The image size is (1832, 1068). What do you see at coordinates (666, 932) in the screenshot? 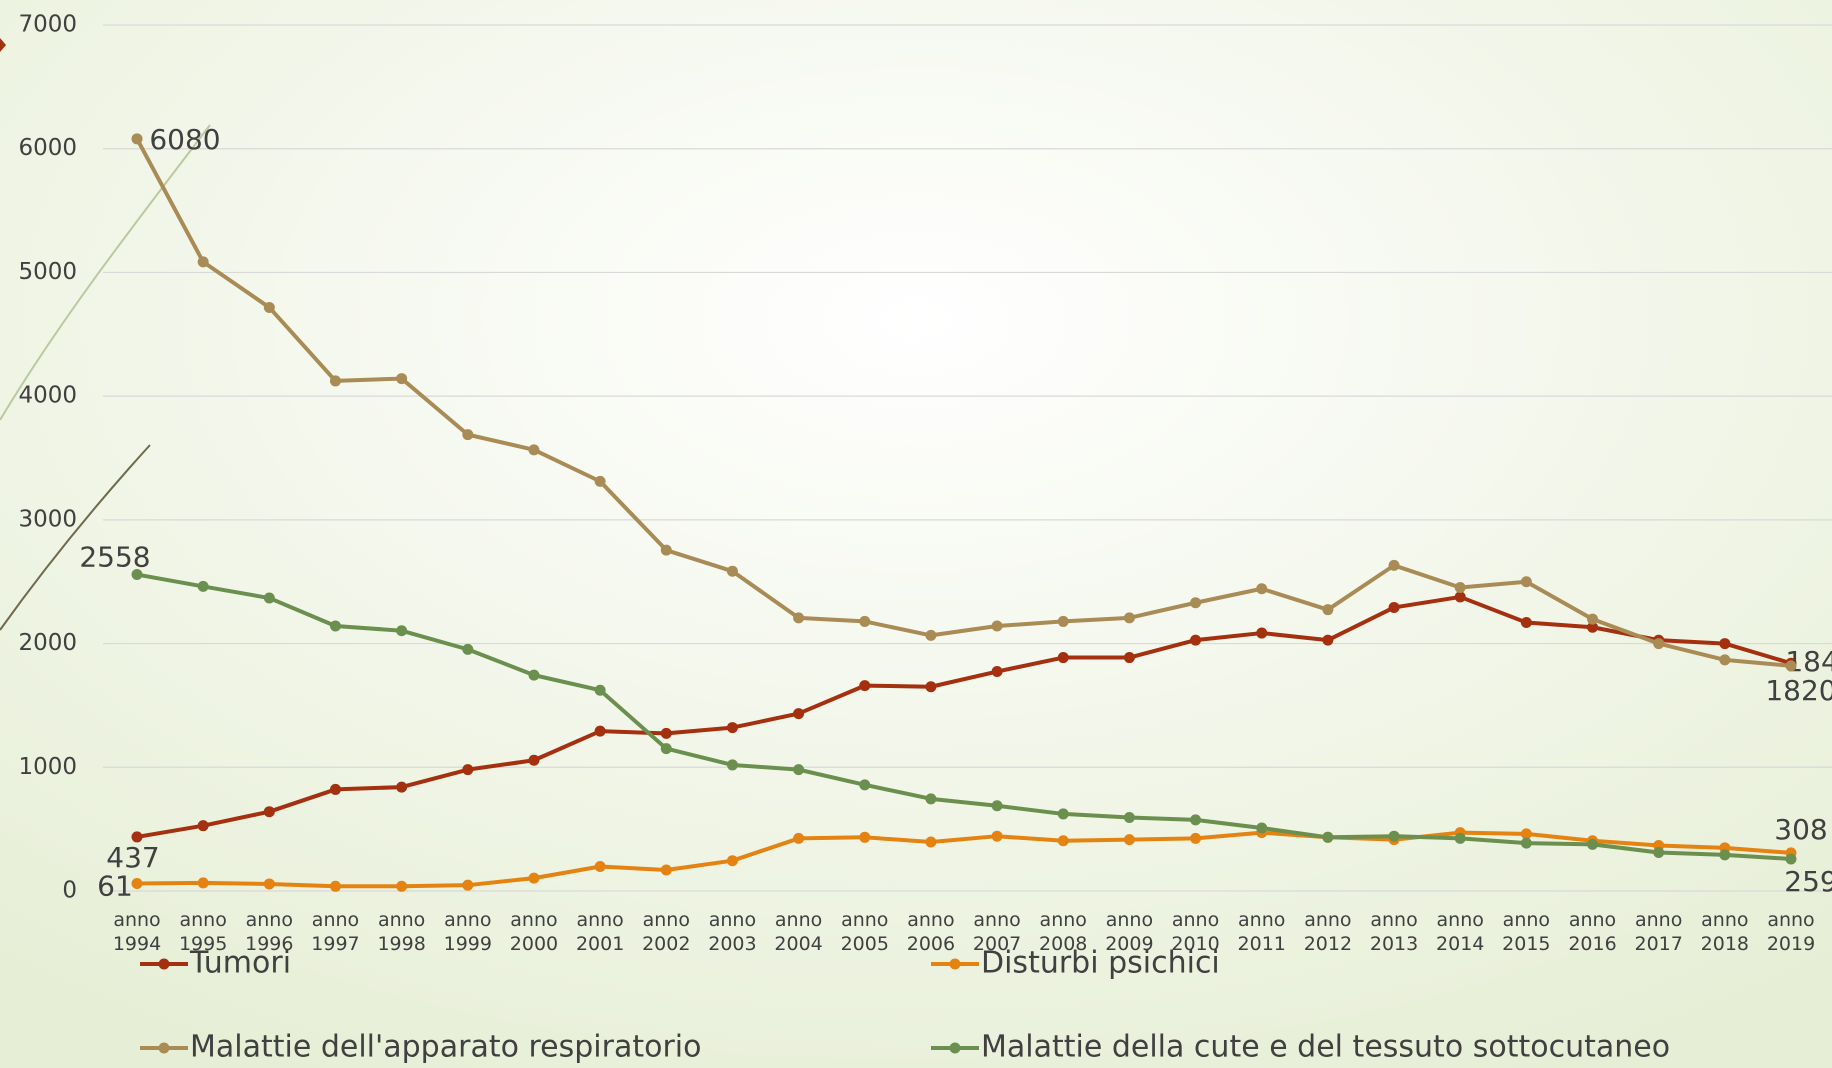
I see `x-tick-label: anno 2002` at bounding box center [666, 932].